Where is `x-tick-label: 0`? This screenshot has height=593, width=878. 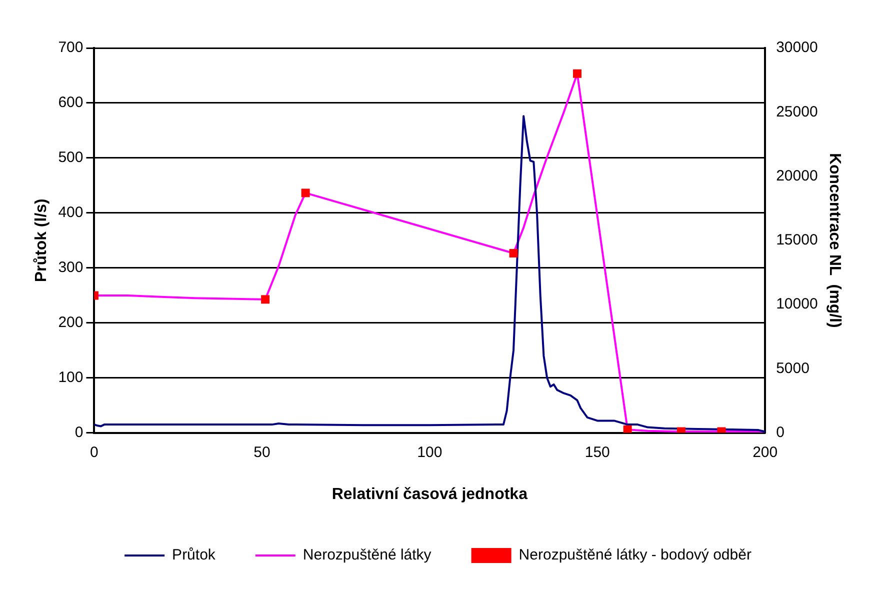
x-tick-label: 0 is located at coordinates (94, 452).